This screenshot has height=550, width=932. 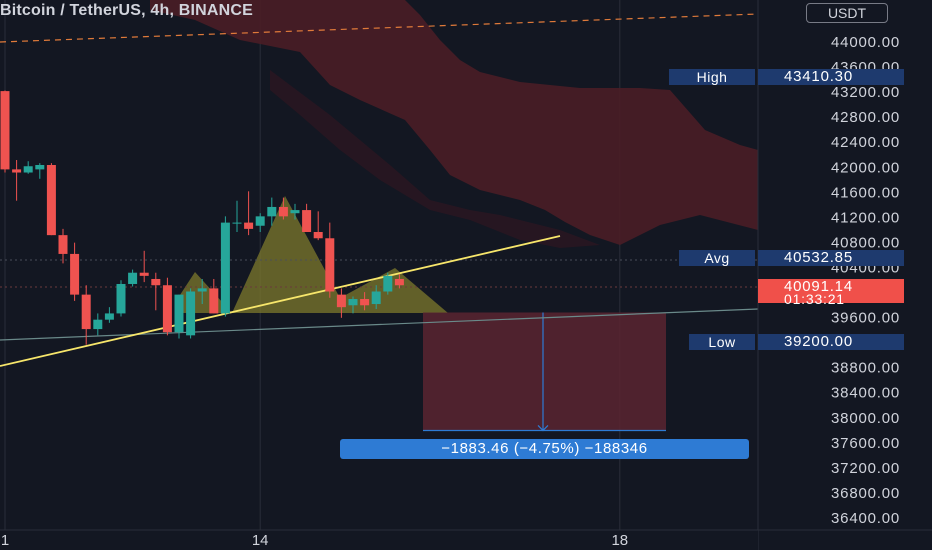 I want to click on neckline, so click(x=379, y=324).